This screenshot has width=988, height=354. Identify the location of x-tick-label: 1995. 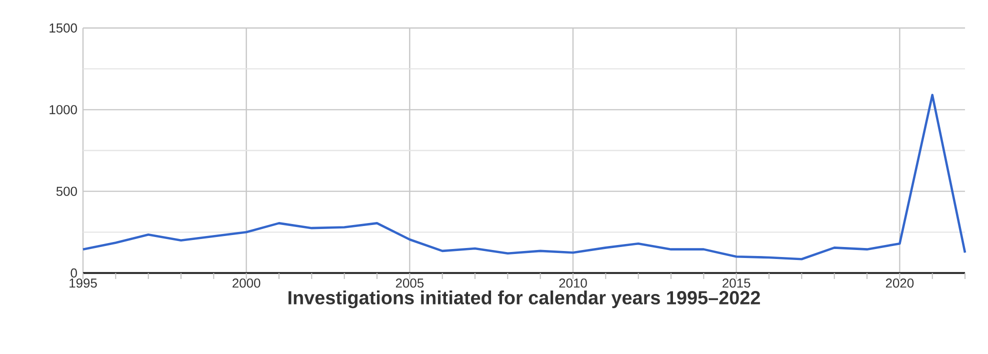
(83, 283).